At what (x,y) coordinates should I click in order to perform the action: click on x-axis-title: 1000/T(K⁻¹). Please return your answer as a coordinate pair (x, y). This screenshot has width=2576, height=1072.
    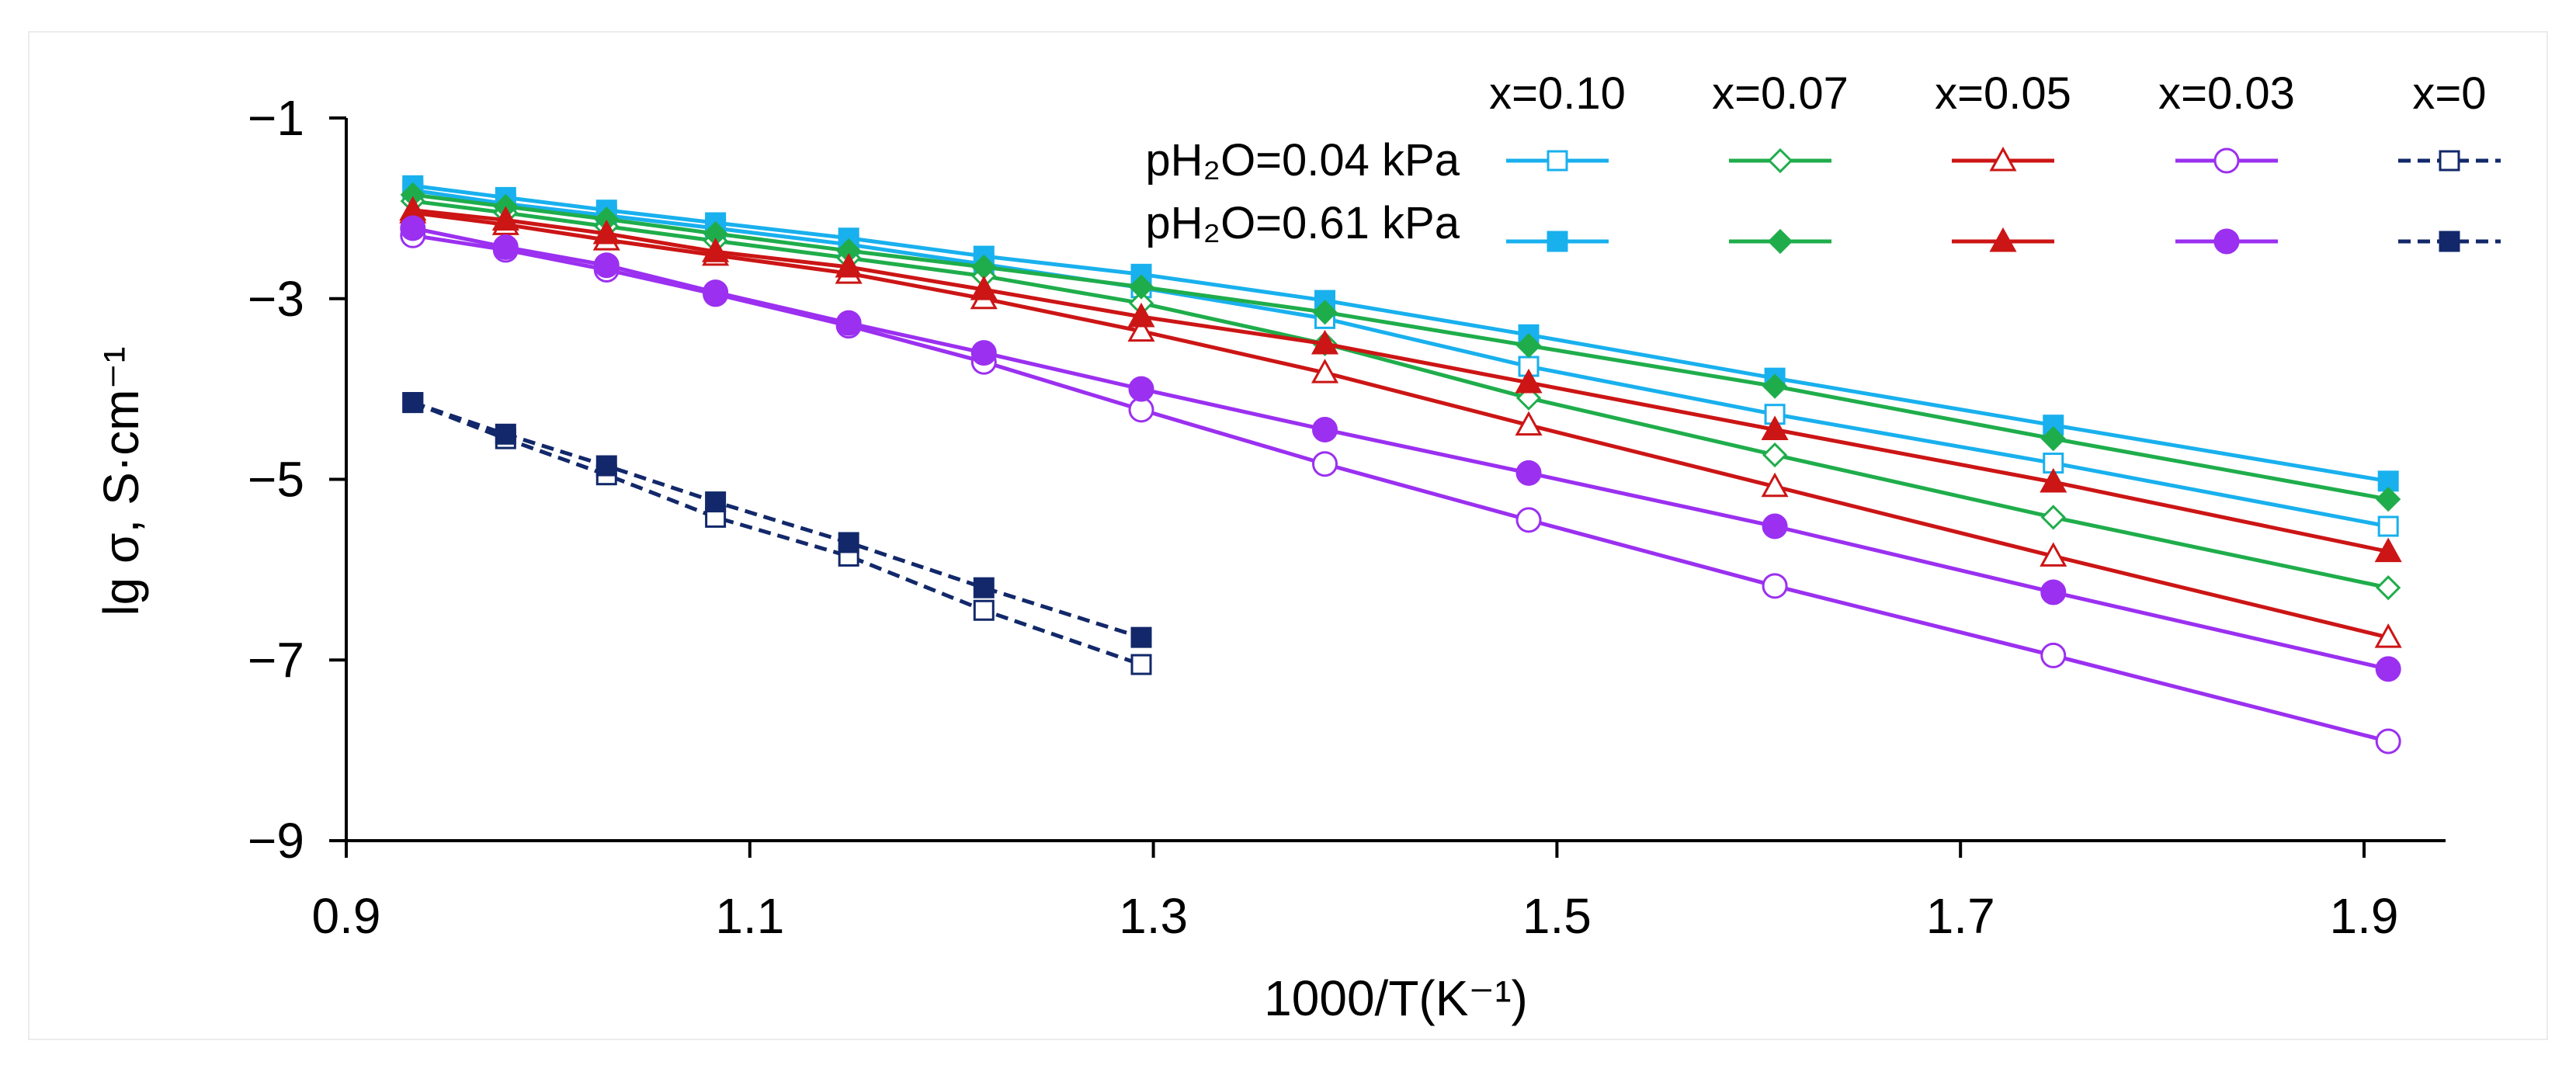
    Looking at the image, I should click on (1396, 998).